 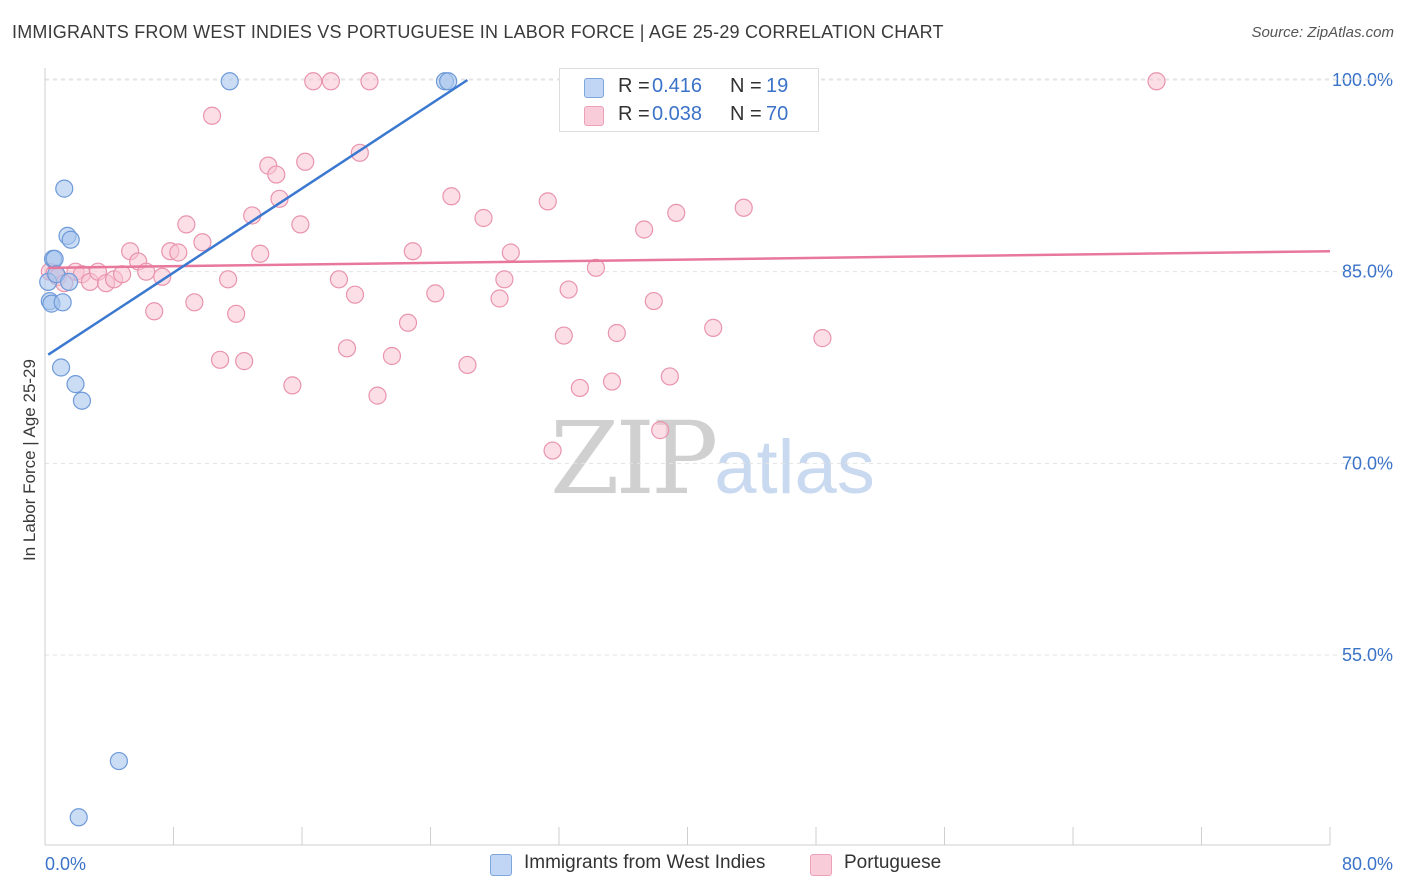 What do you see at coordinates (1367, 272) in the screenshot?
I see `y-tick-label: 85.0%` at bounding box center [1367, 272].